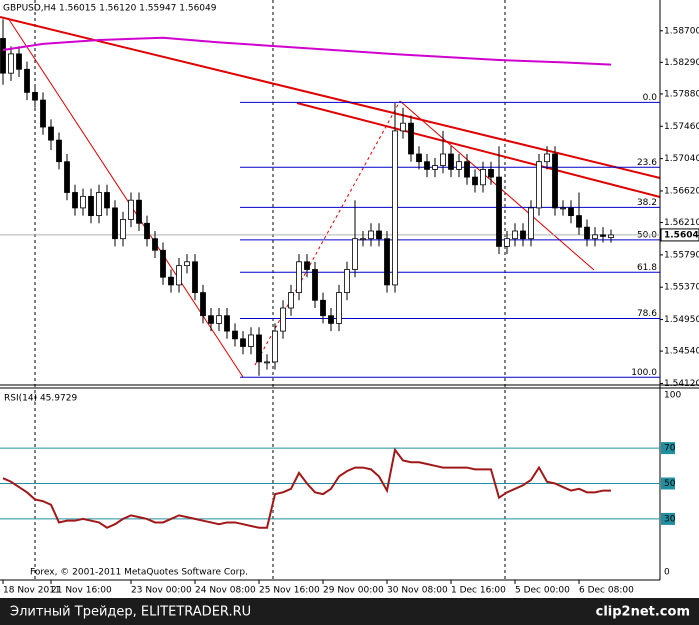 The height and width of the screenshot is (625, 699). What do you see at coordinates (417, 591) in the screenshot?
I see `x-tick-label: 30 Nov 08:00` at bounding box center [417, 591].